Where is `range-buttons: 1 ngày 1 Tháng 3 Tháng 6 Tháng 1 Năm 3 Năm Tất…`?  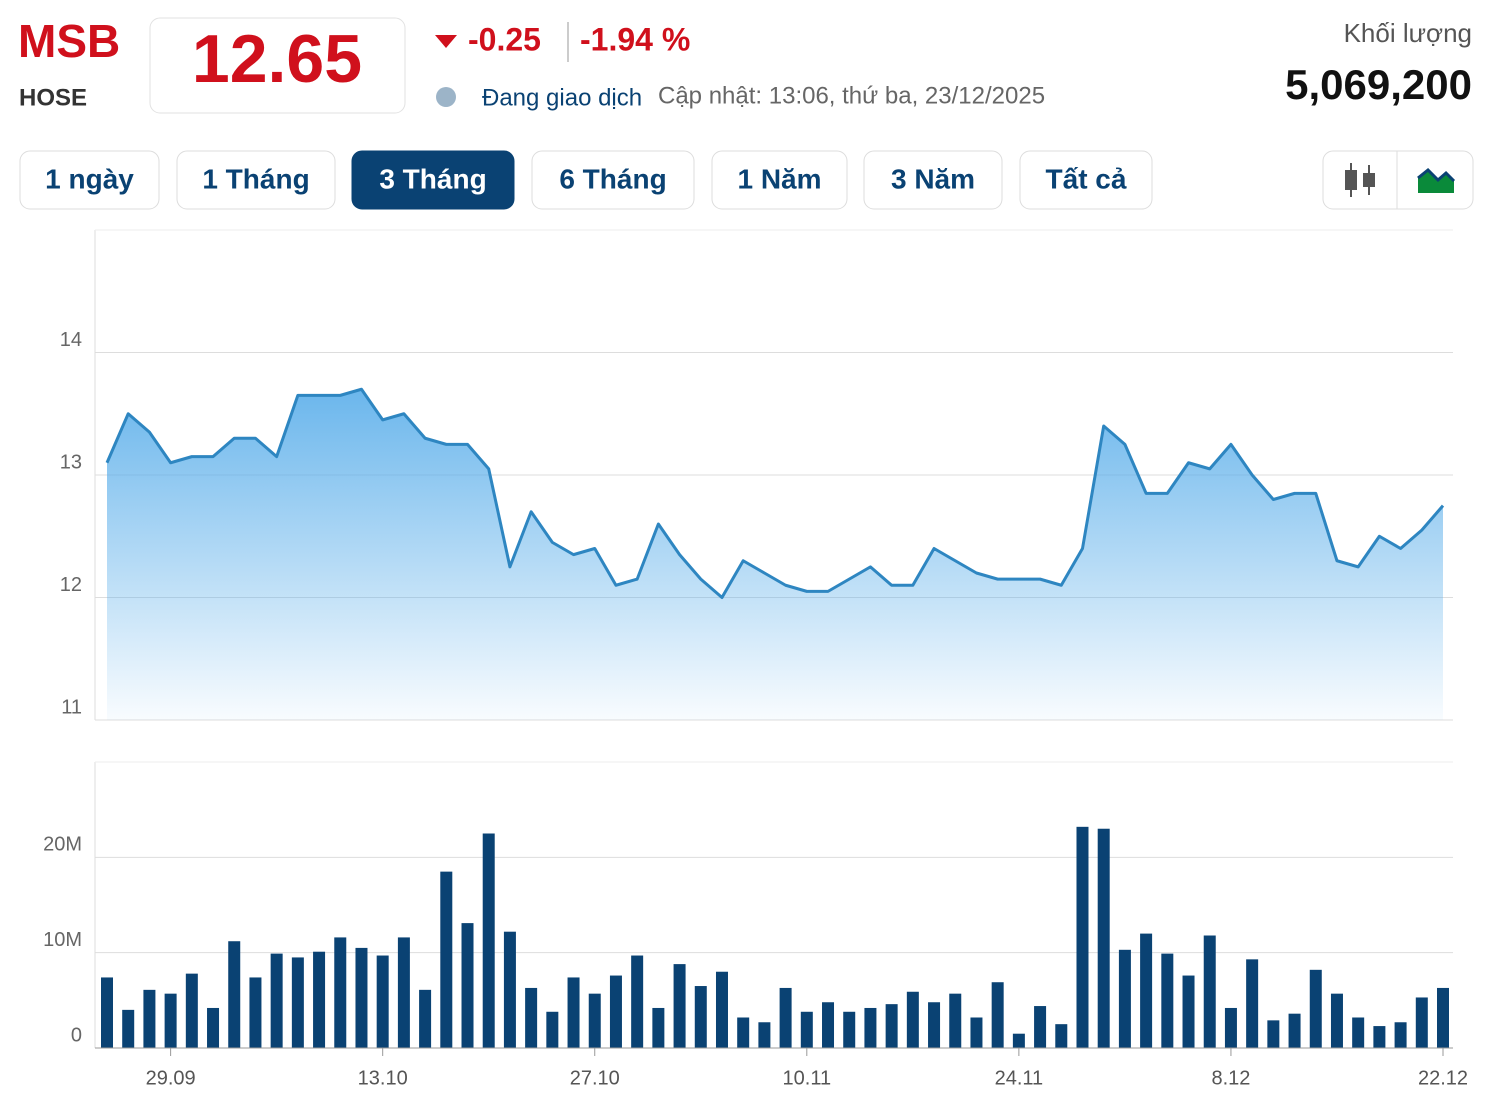 range-buttons: 1 ngày 1 Tháng 3 Tháng 6 Tháng 1 Năm 3 Năm Tất… is located at coordinates (586, 180).